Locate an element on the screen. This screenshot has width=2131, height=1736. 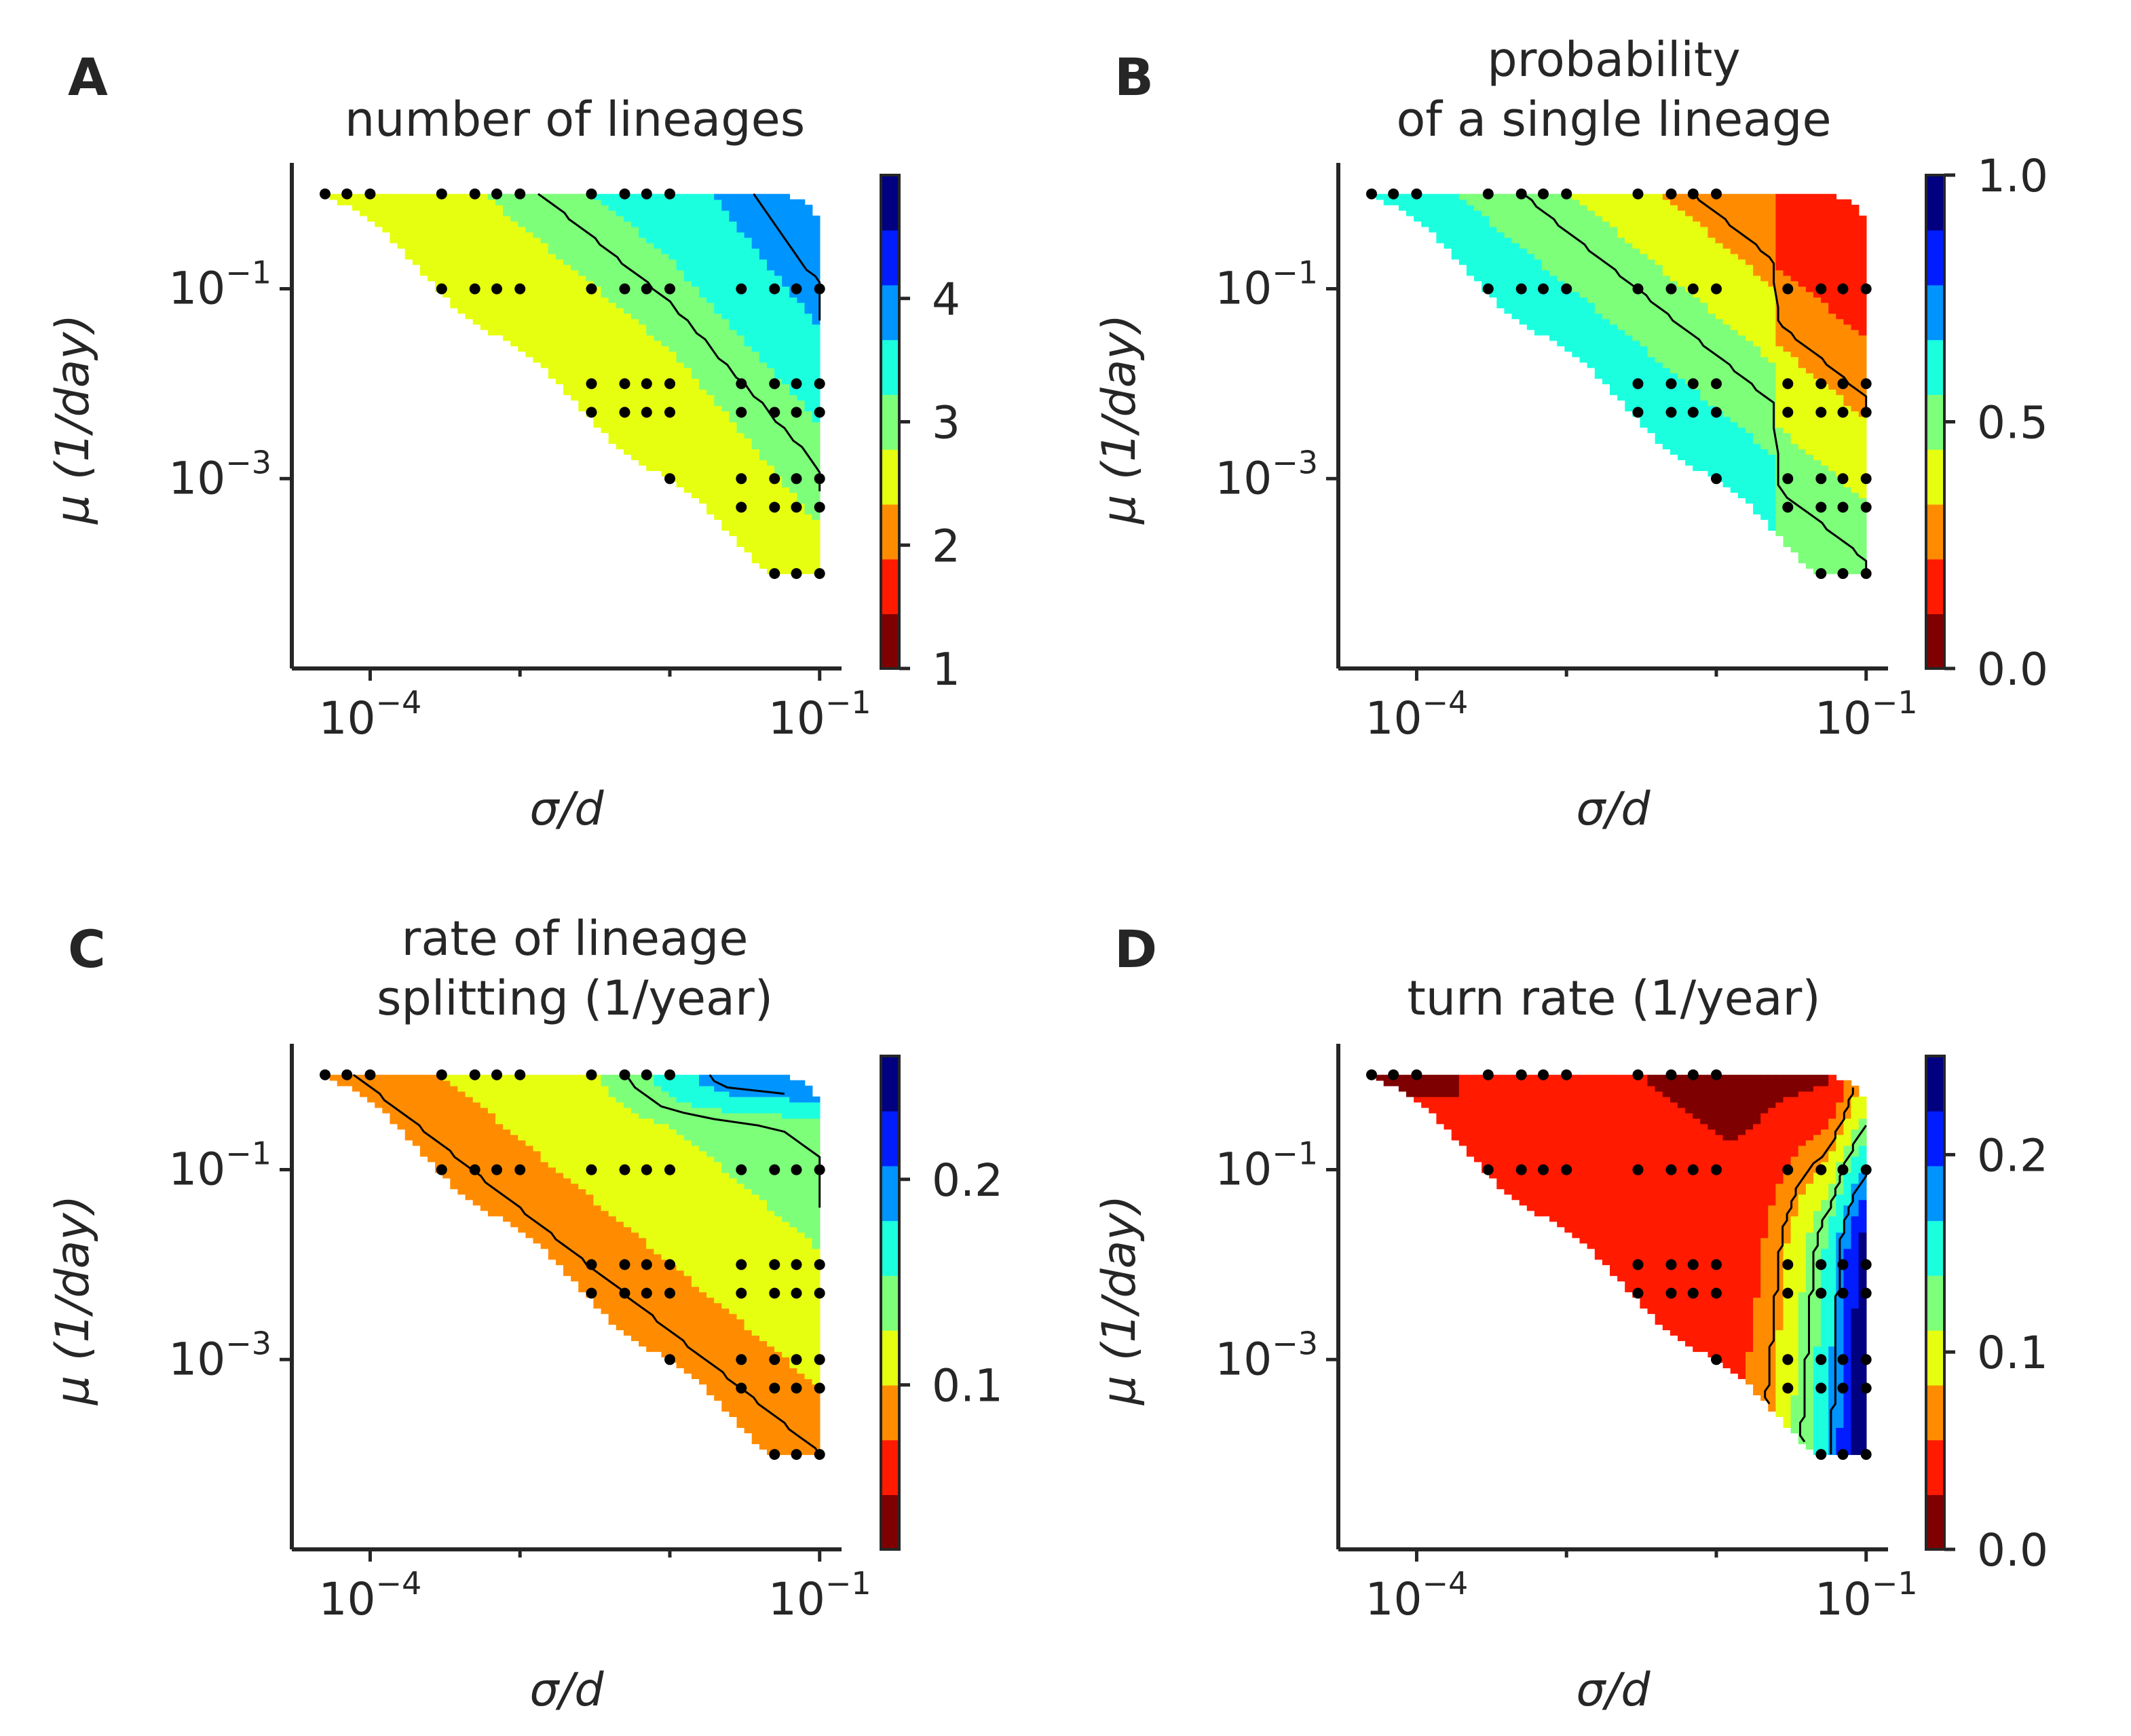
sample-point is located at coordinates (796, 508).